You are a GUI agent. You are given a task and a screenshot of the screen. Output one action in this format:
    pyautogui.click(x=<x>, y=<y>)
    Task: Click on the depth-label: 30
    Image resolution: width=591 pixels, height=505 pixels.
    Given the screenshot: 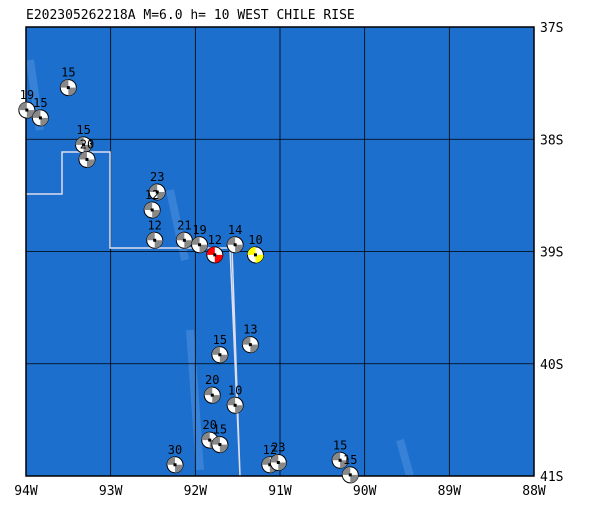 What is the action you would take?
    pyautogui.click(x=175, y=450)
    